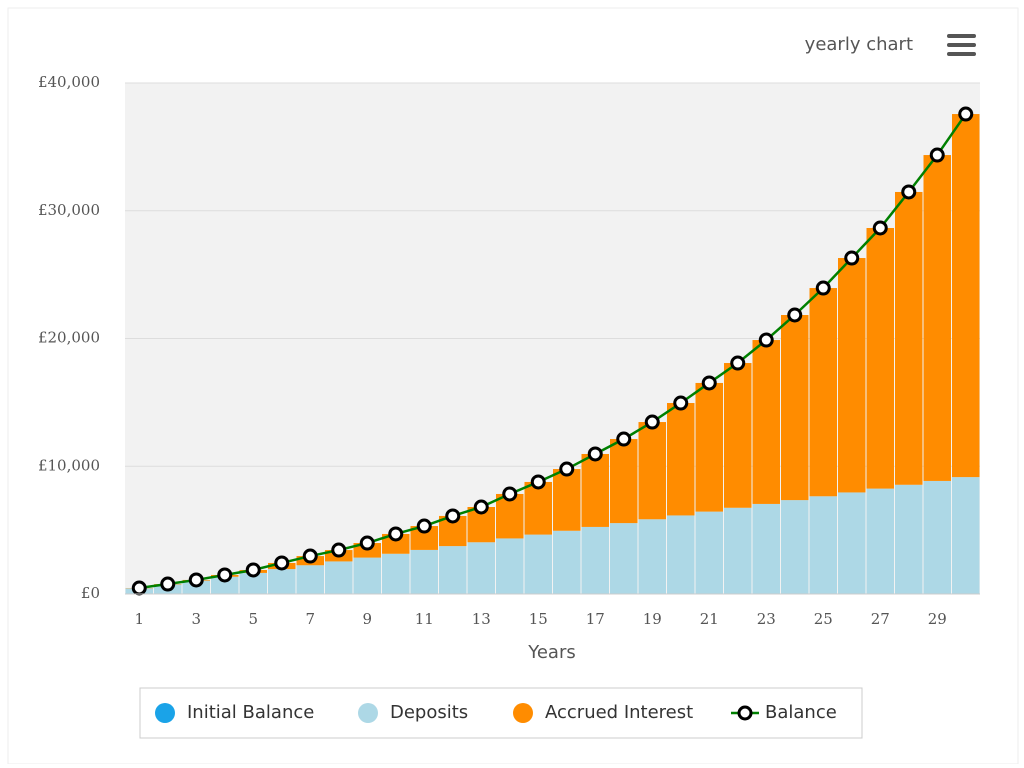 This screenshot has width=1024, height=768. Describe the element at coordinates (250, 712) in the screenshot. I see `legend-label: Initial Balance` at that location.